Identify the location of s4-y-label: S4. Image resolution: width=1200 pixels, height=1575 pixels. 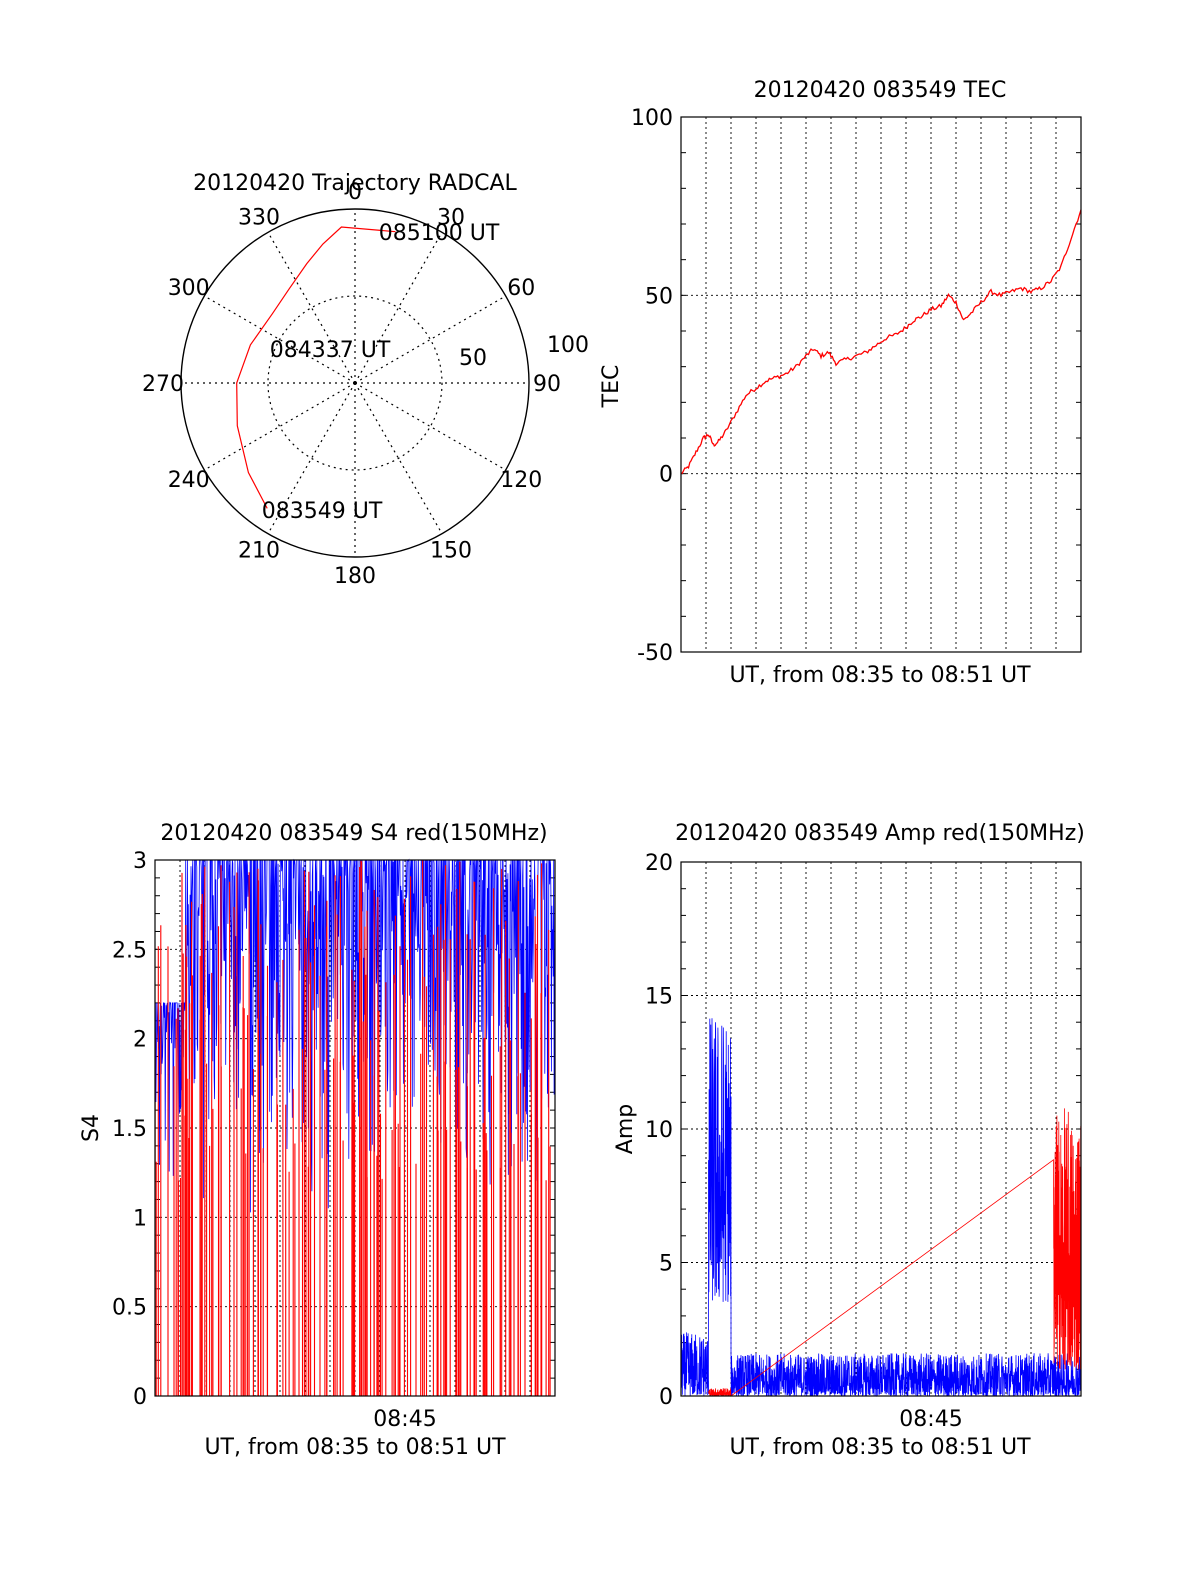
(91, 1128).